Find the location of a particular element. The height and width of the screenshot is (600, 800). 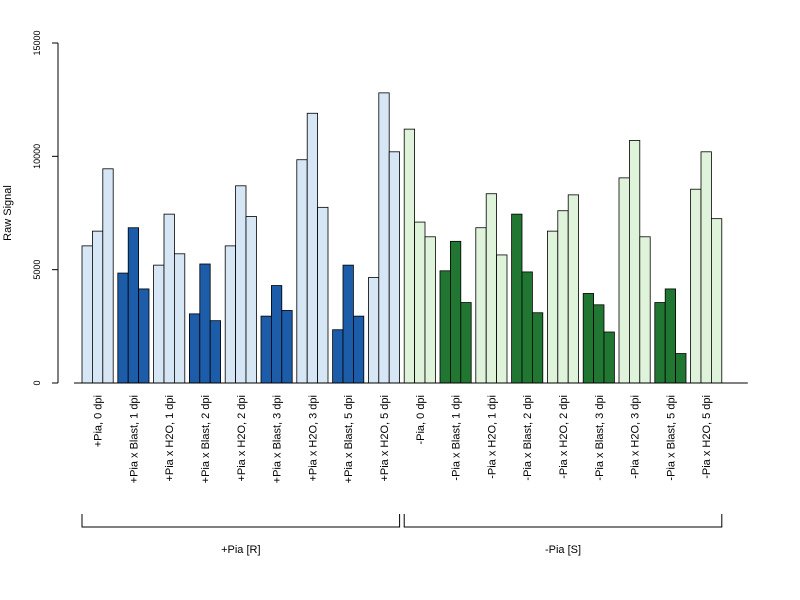

category-label: +Pia x H2O, 5 dpi is located at coordinates (385, 438).